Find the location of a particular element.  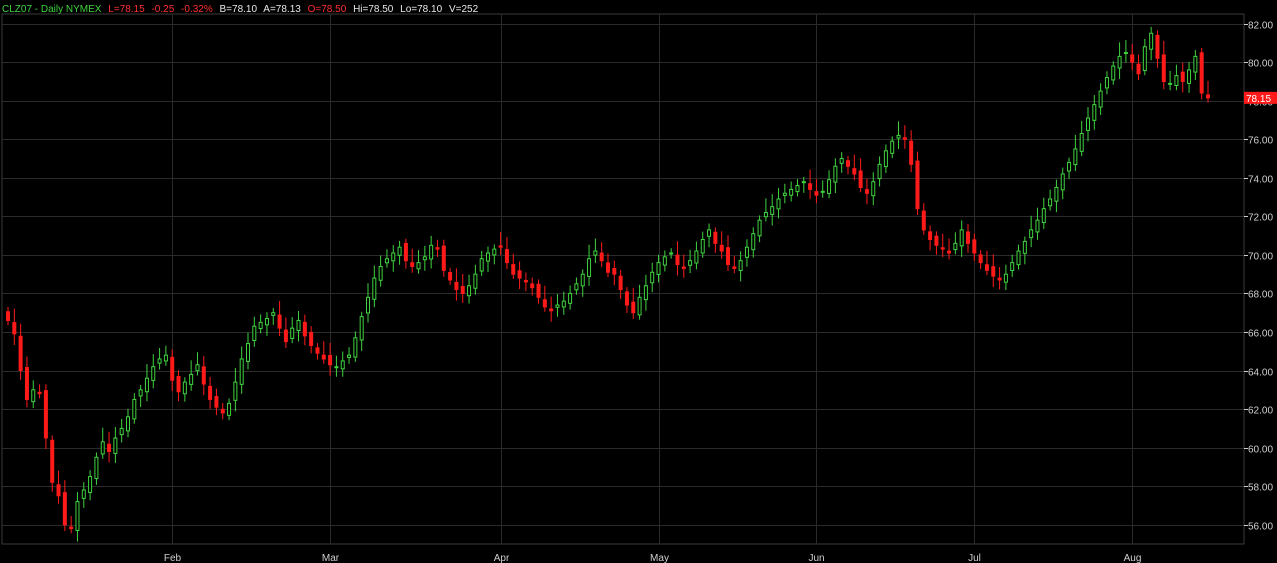

y-tick-label: 58.00 is located at coordinates (1260, 488).